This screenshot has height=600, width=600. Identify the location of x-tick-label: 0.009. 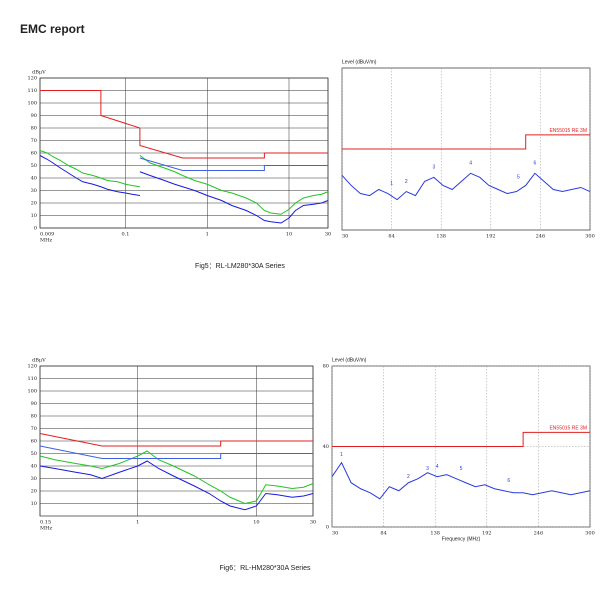
(47, 235).